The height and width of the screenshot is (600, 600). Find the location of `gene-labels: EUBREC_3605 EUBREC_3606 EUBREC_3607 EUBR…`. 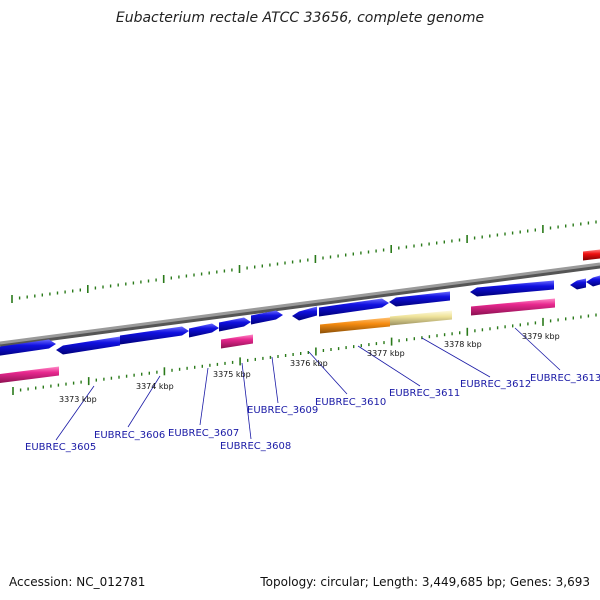

gene-labels: EUBREC_3605 EUBREC_3606 EUBREC_3607 EUBR… is located at coordinates (312, 413).